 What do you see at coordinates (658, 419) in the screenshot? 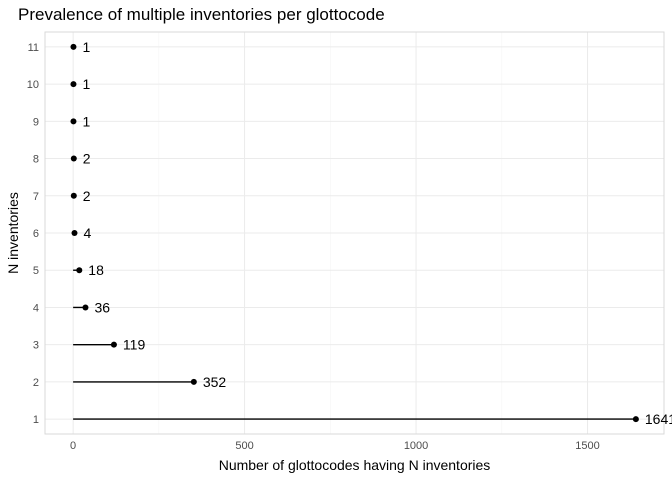
I see `data-label: 1641` at bounding box center [658, 419].